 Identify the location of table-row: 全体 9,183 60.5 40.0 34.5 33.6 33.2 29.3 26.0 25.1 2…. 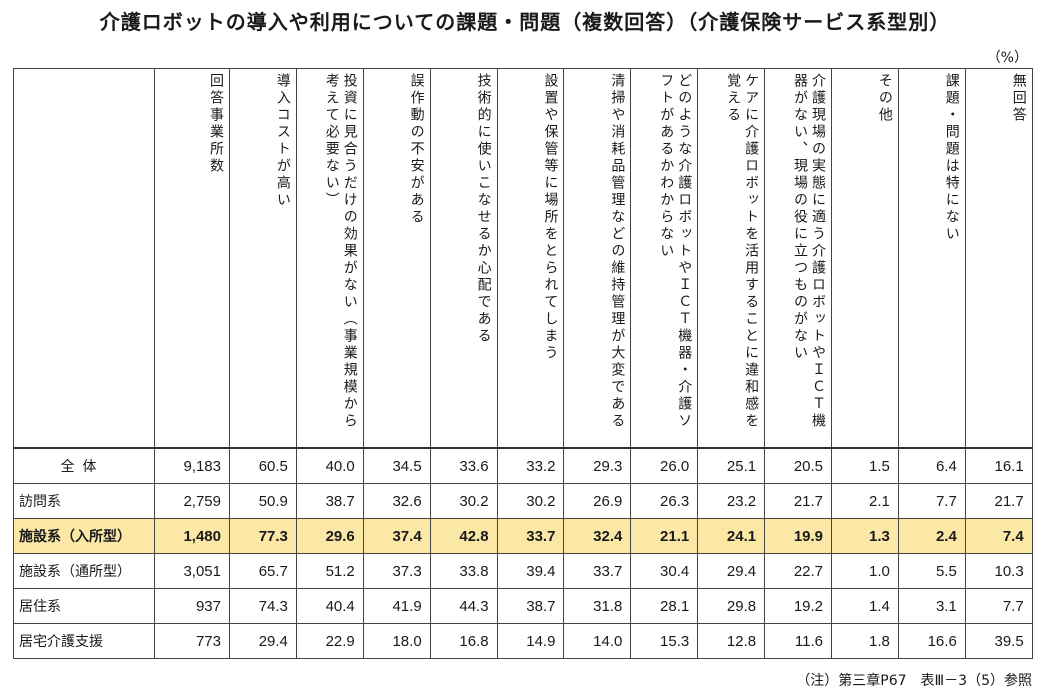
(523, 465).